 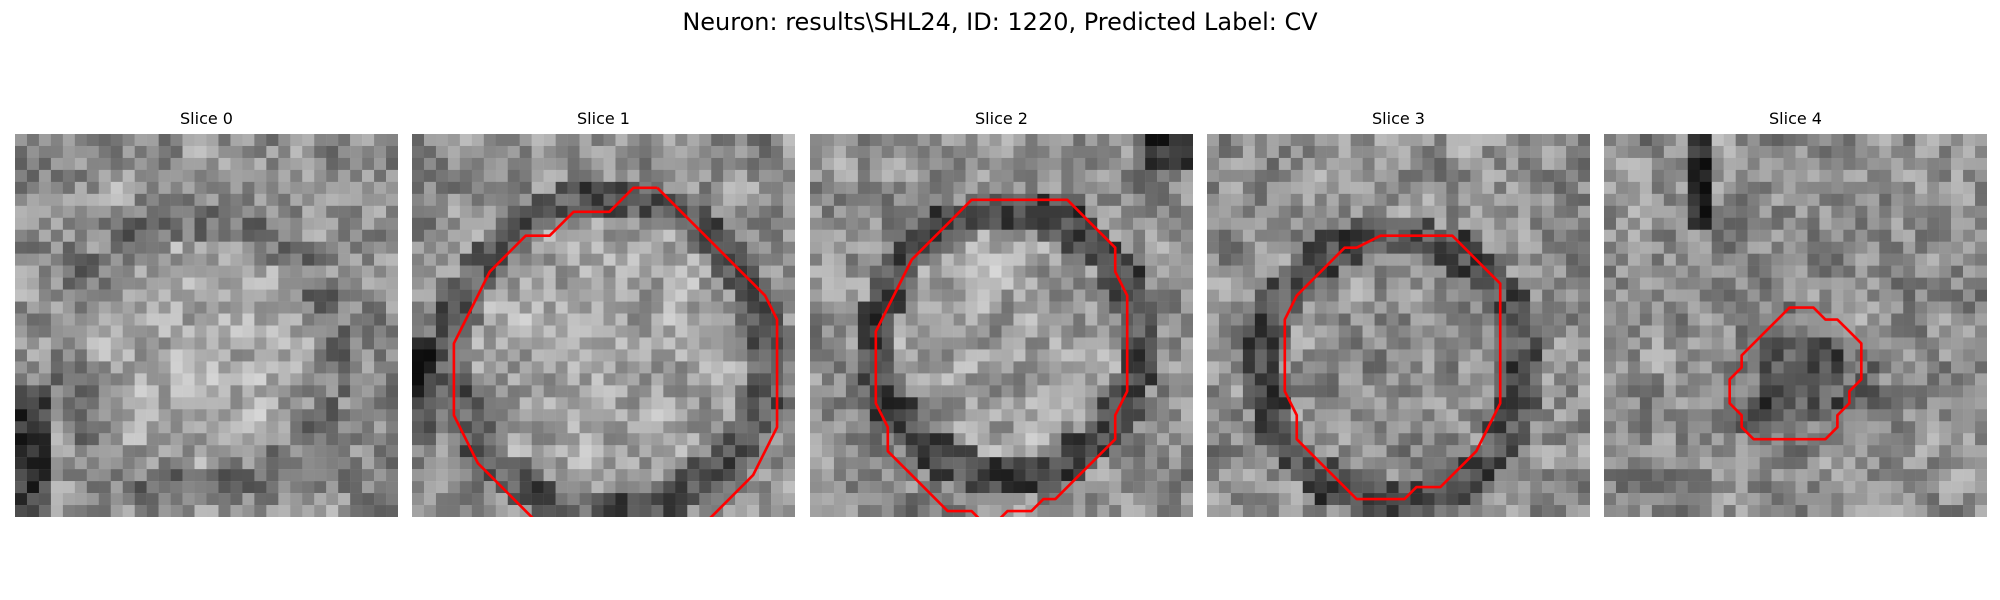 I want to click on panel-slice-1: Slice 1, so click(x=603, y=312).